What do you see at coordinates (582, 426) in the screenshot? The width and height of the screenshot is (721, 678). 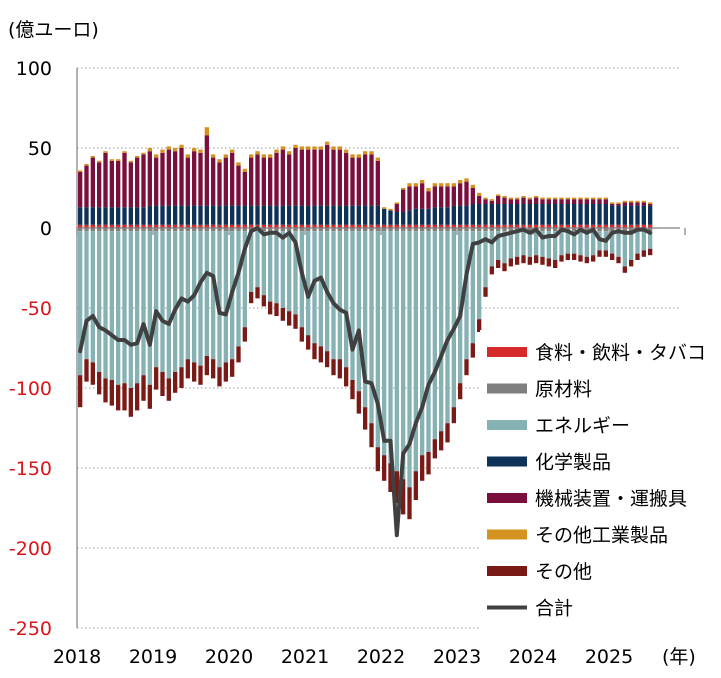 I see `legend-label-energy: エネルギー` at bounding box center [582, 426].